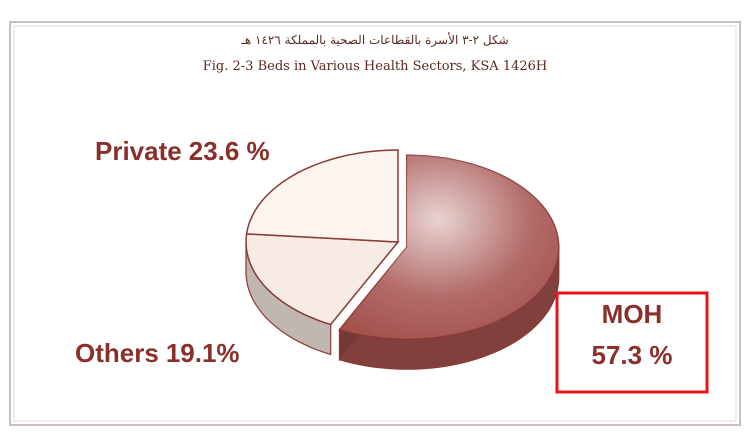  What do you see at coordinates (632, 314) in the screenshot?
I see `slice-label: MOH` at bounding box center [632, 314].